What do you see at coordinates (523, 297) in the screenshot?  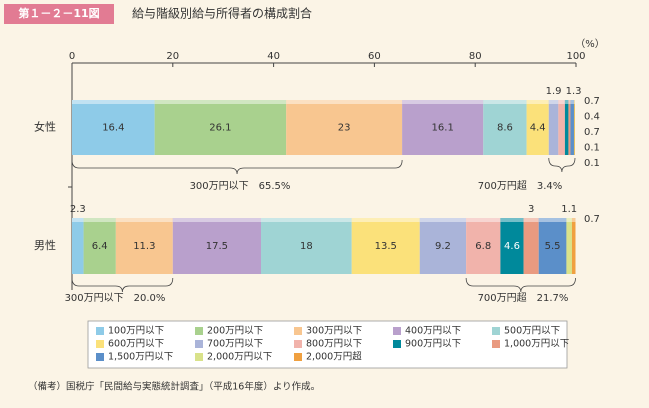 I see `annotation: 700万円超 21.7%` at bounding box center [523, 297].